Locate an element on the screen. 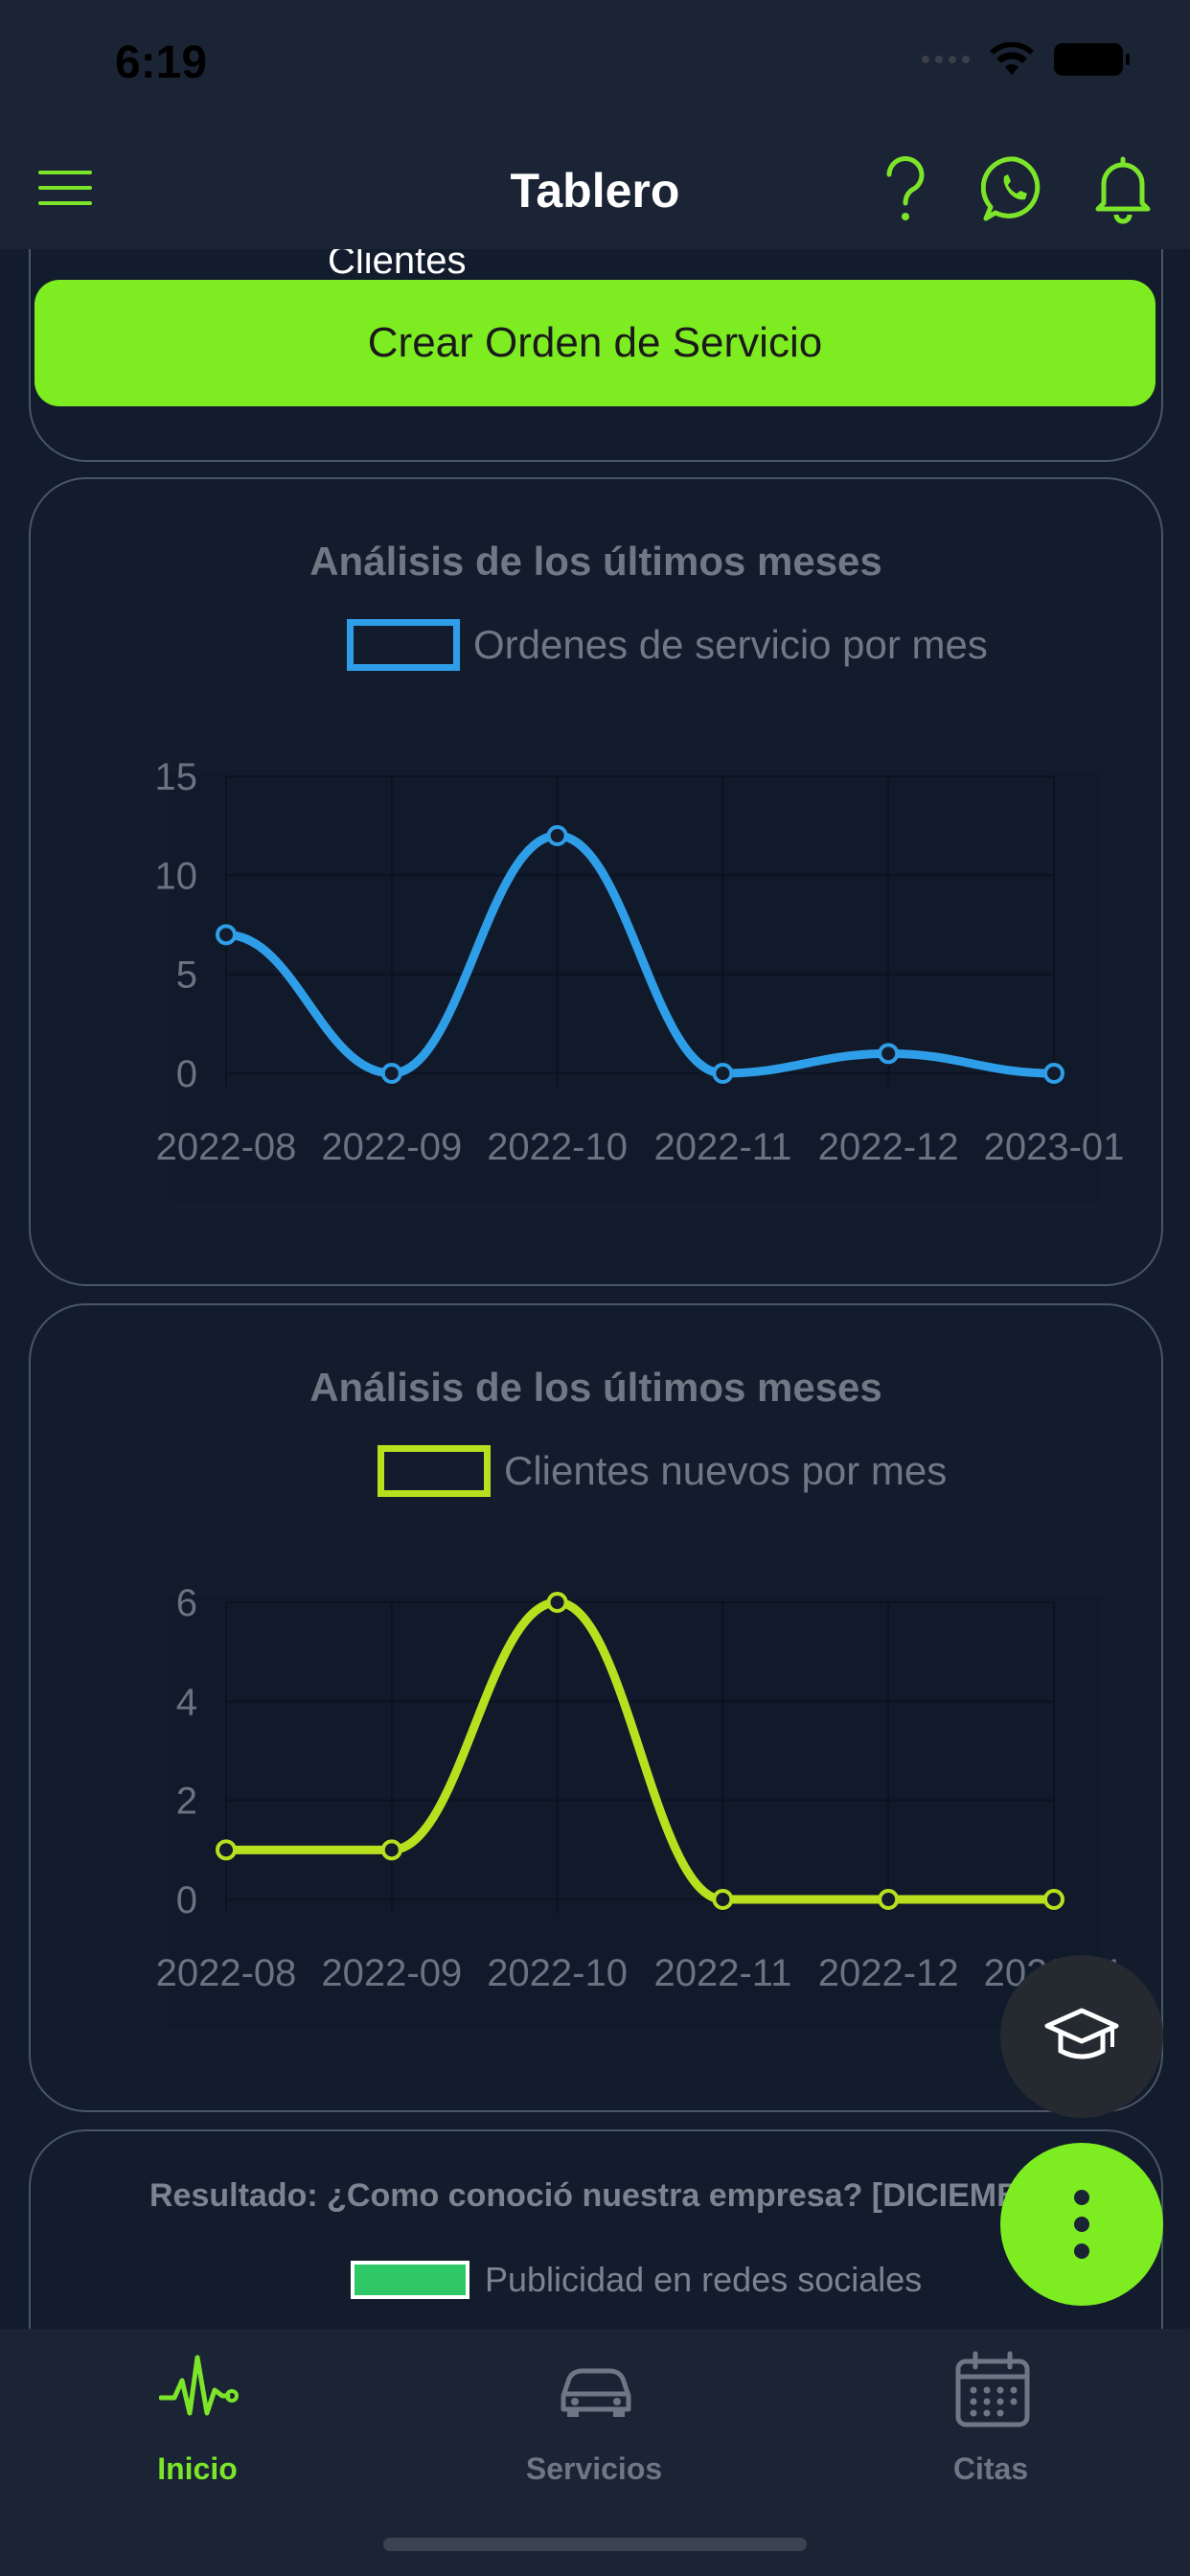 The width and height of the screenshot is (1190, 2576). home-indicator is located at coordinates (595, 2544).